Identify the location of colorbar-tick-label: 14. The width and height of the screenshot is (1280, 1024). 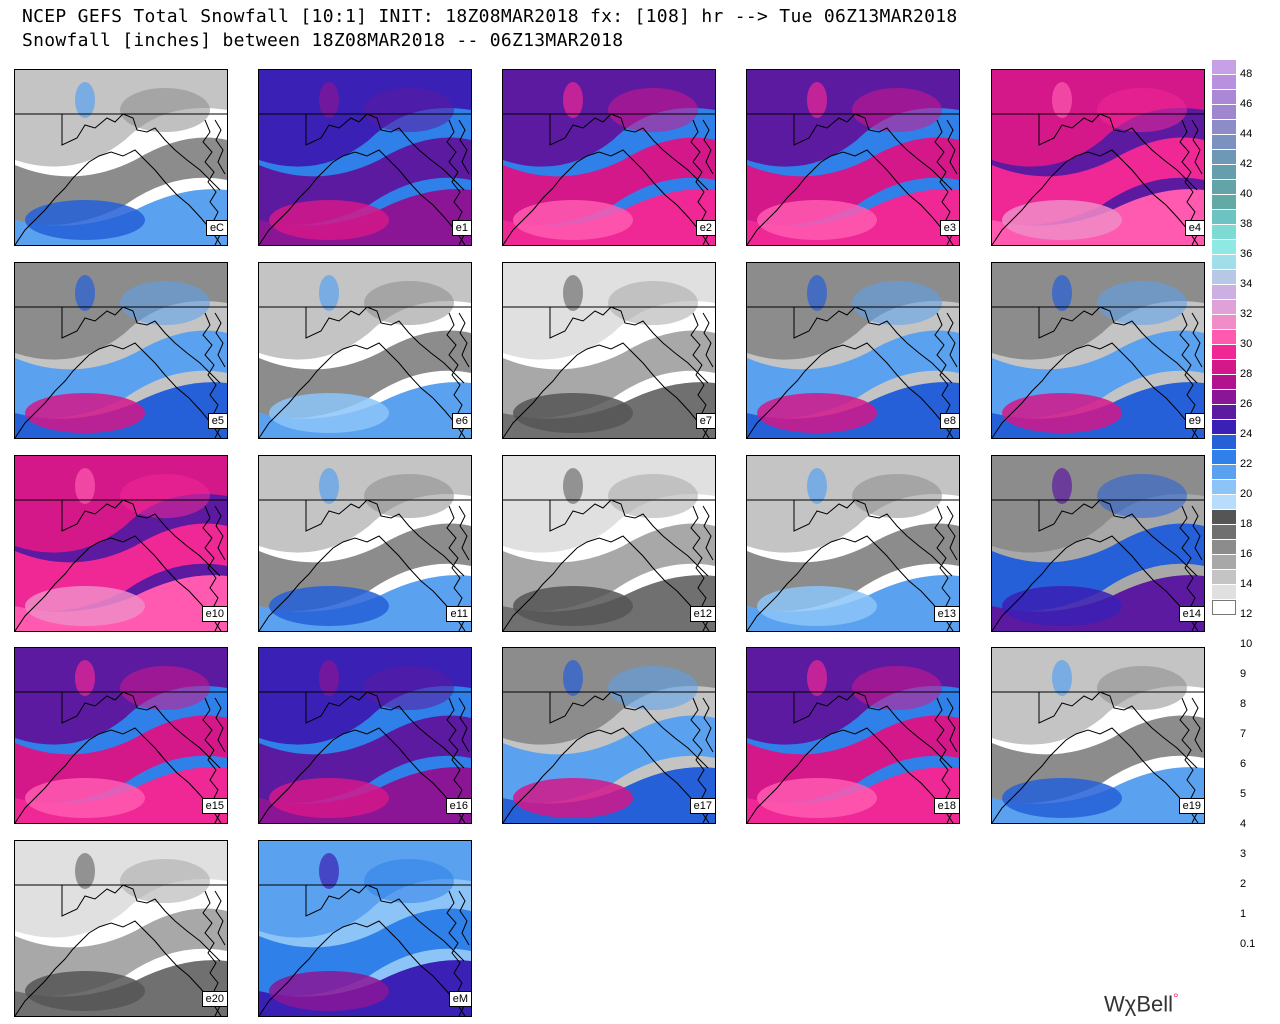
(1246, 584).